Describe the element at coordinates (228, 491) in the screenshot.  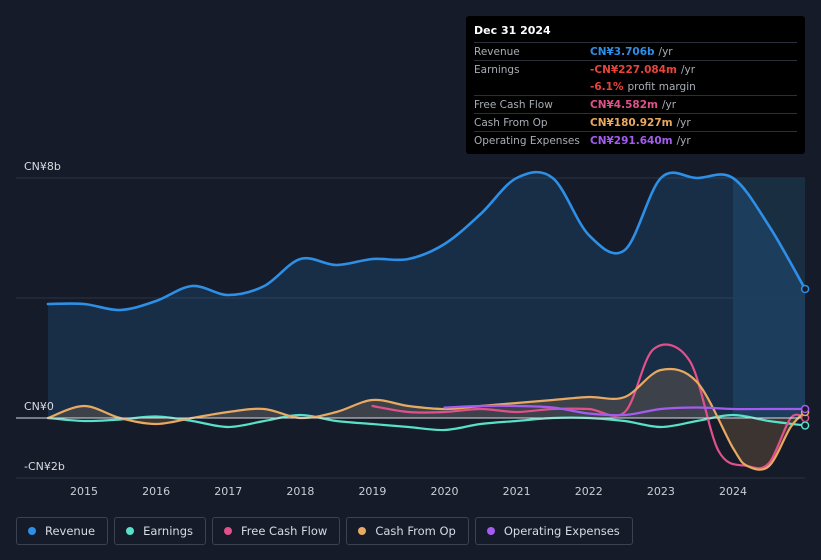
I see `x-tick-label: 2017` at that location.